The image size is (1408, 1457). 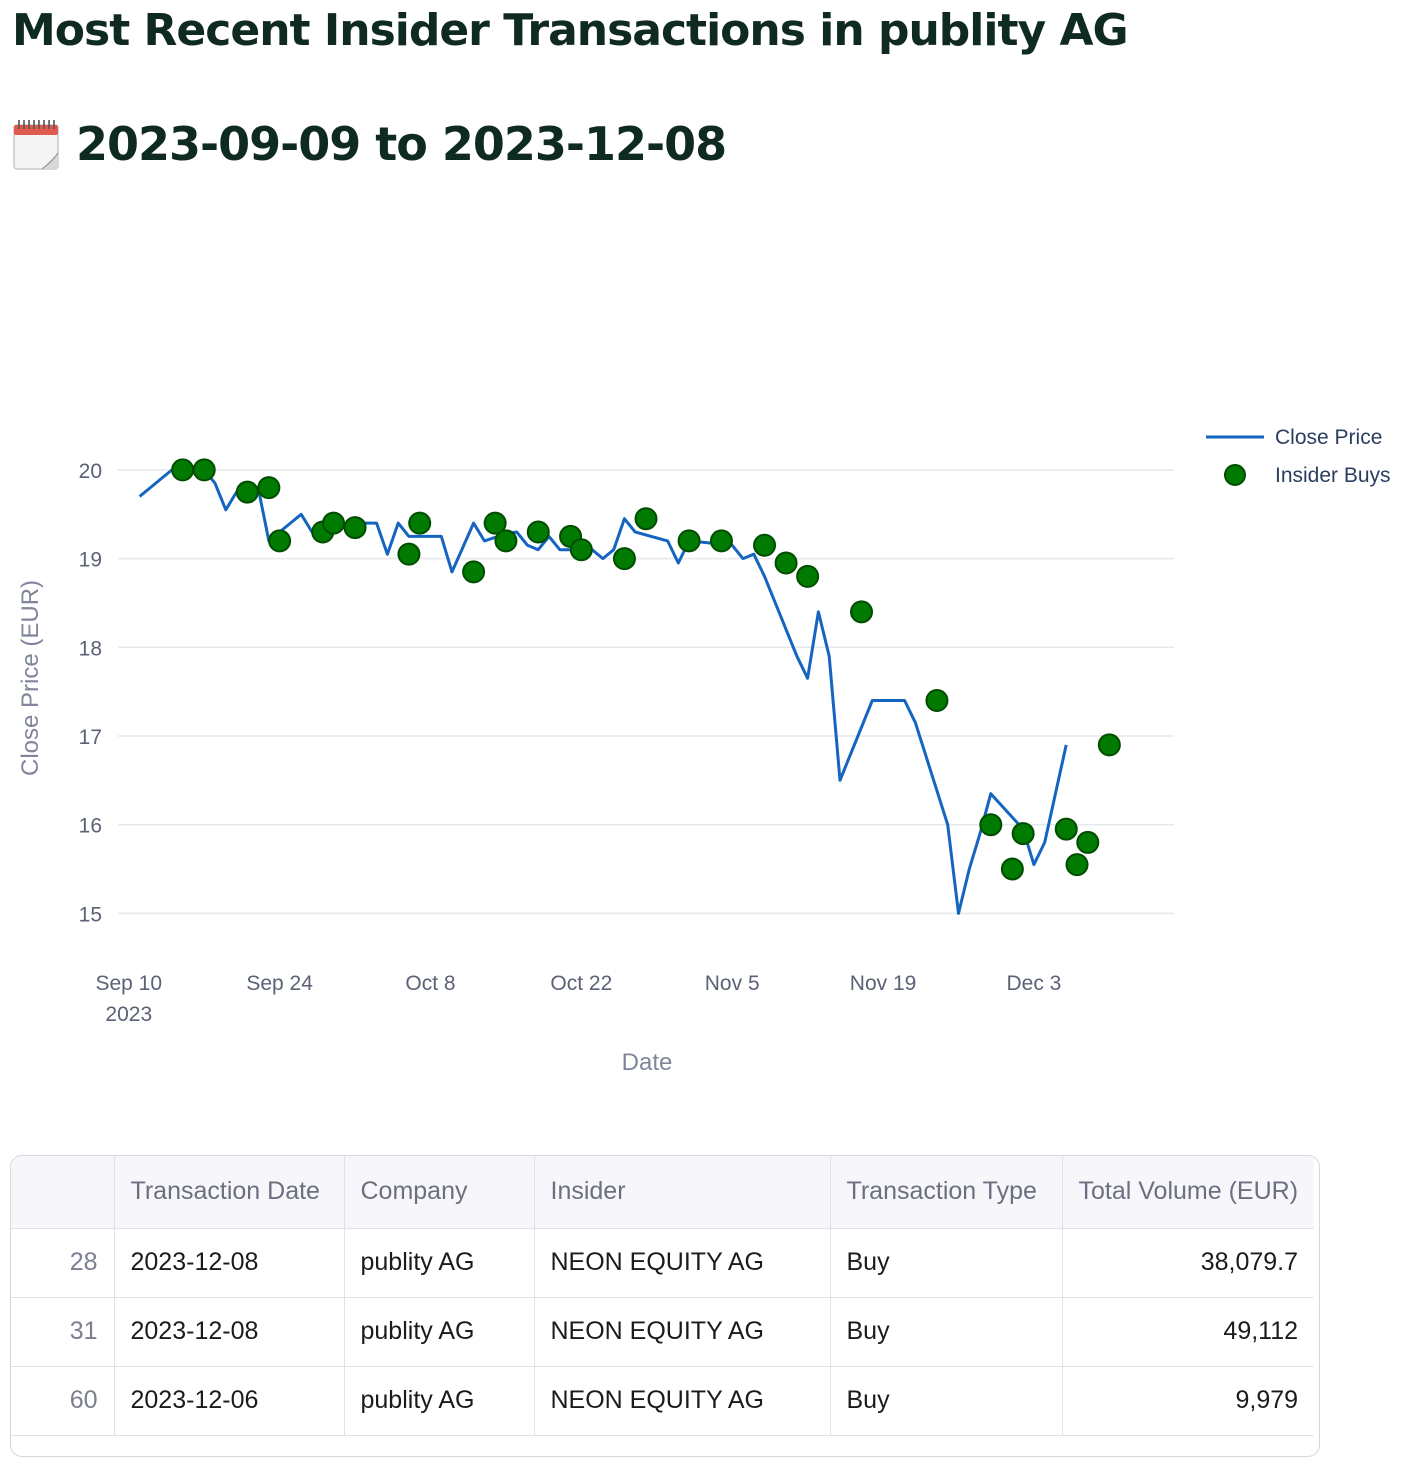 I want to click on x-axis-title: Date, so click(x=647, y=1062).